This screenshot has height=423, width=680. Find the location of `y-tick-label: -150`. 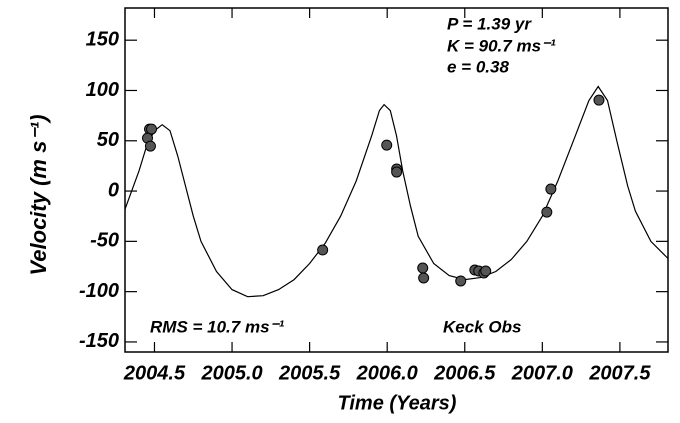

y-tick-label: -150 is located at coordinates (99, 341).